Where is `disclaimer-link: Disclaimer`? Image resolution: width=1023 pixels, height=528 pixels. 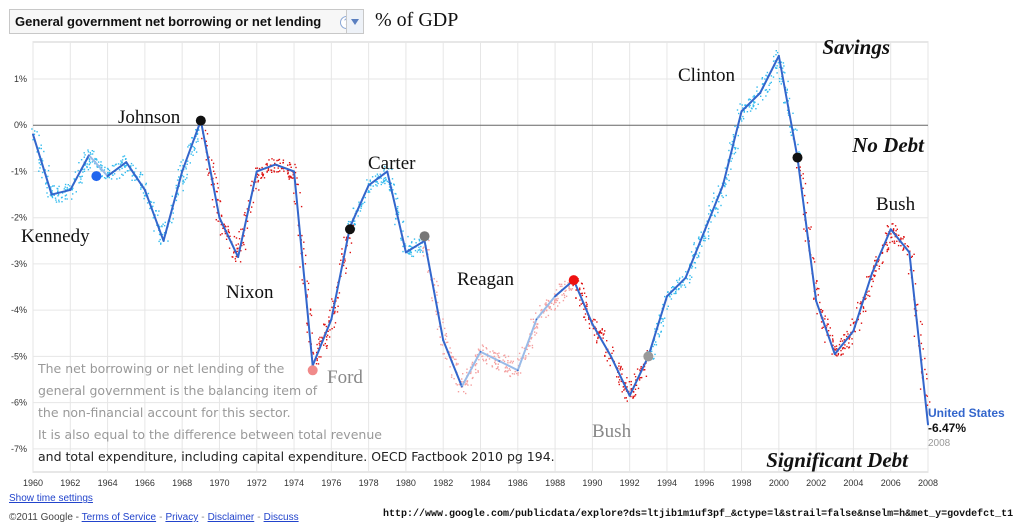
disclaimer-link: Disclaimer is located at coordinates (231, 517).